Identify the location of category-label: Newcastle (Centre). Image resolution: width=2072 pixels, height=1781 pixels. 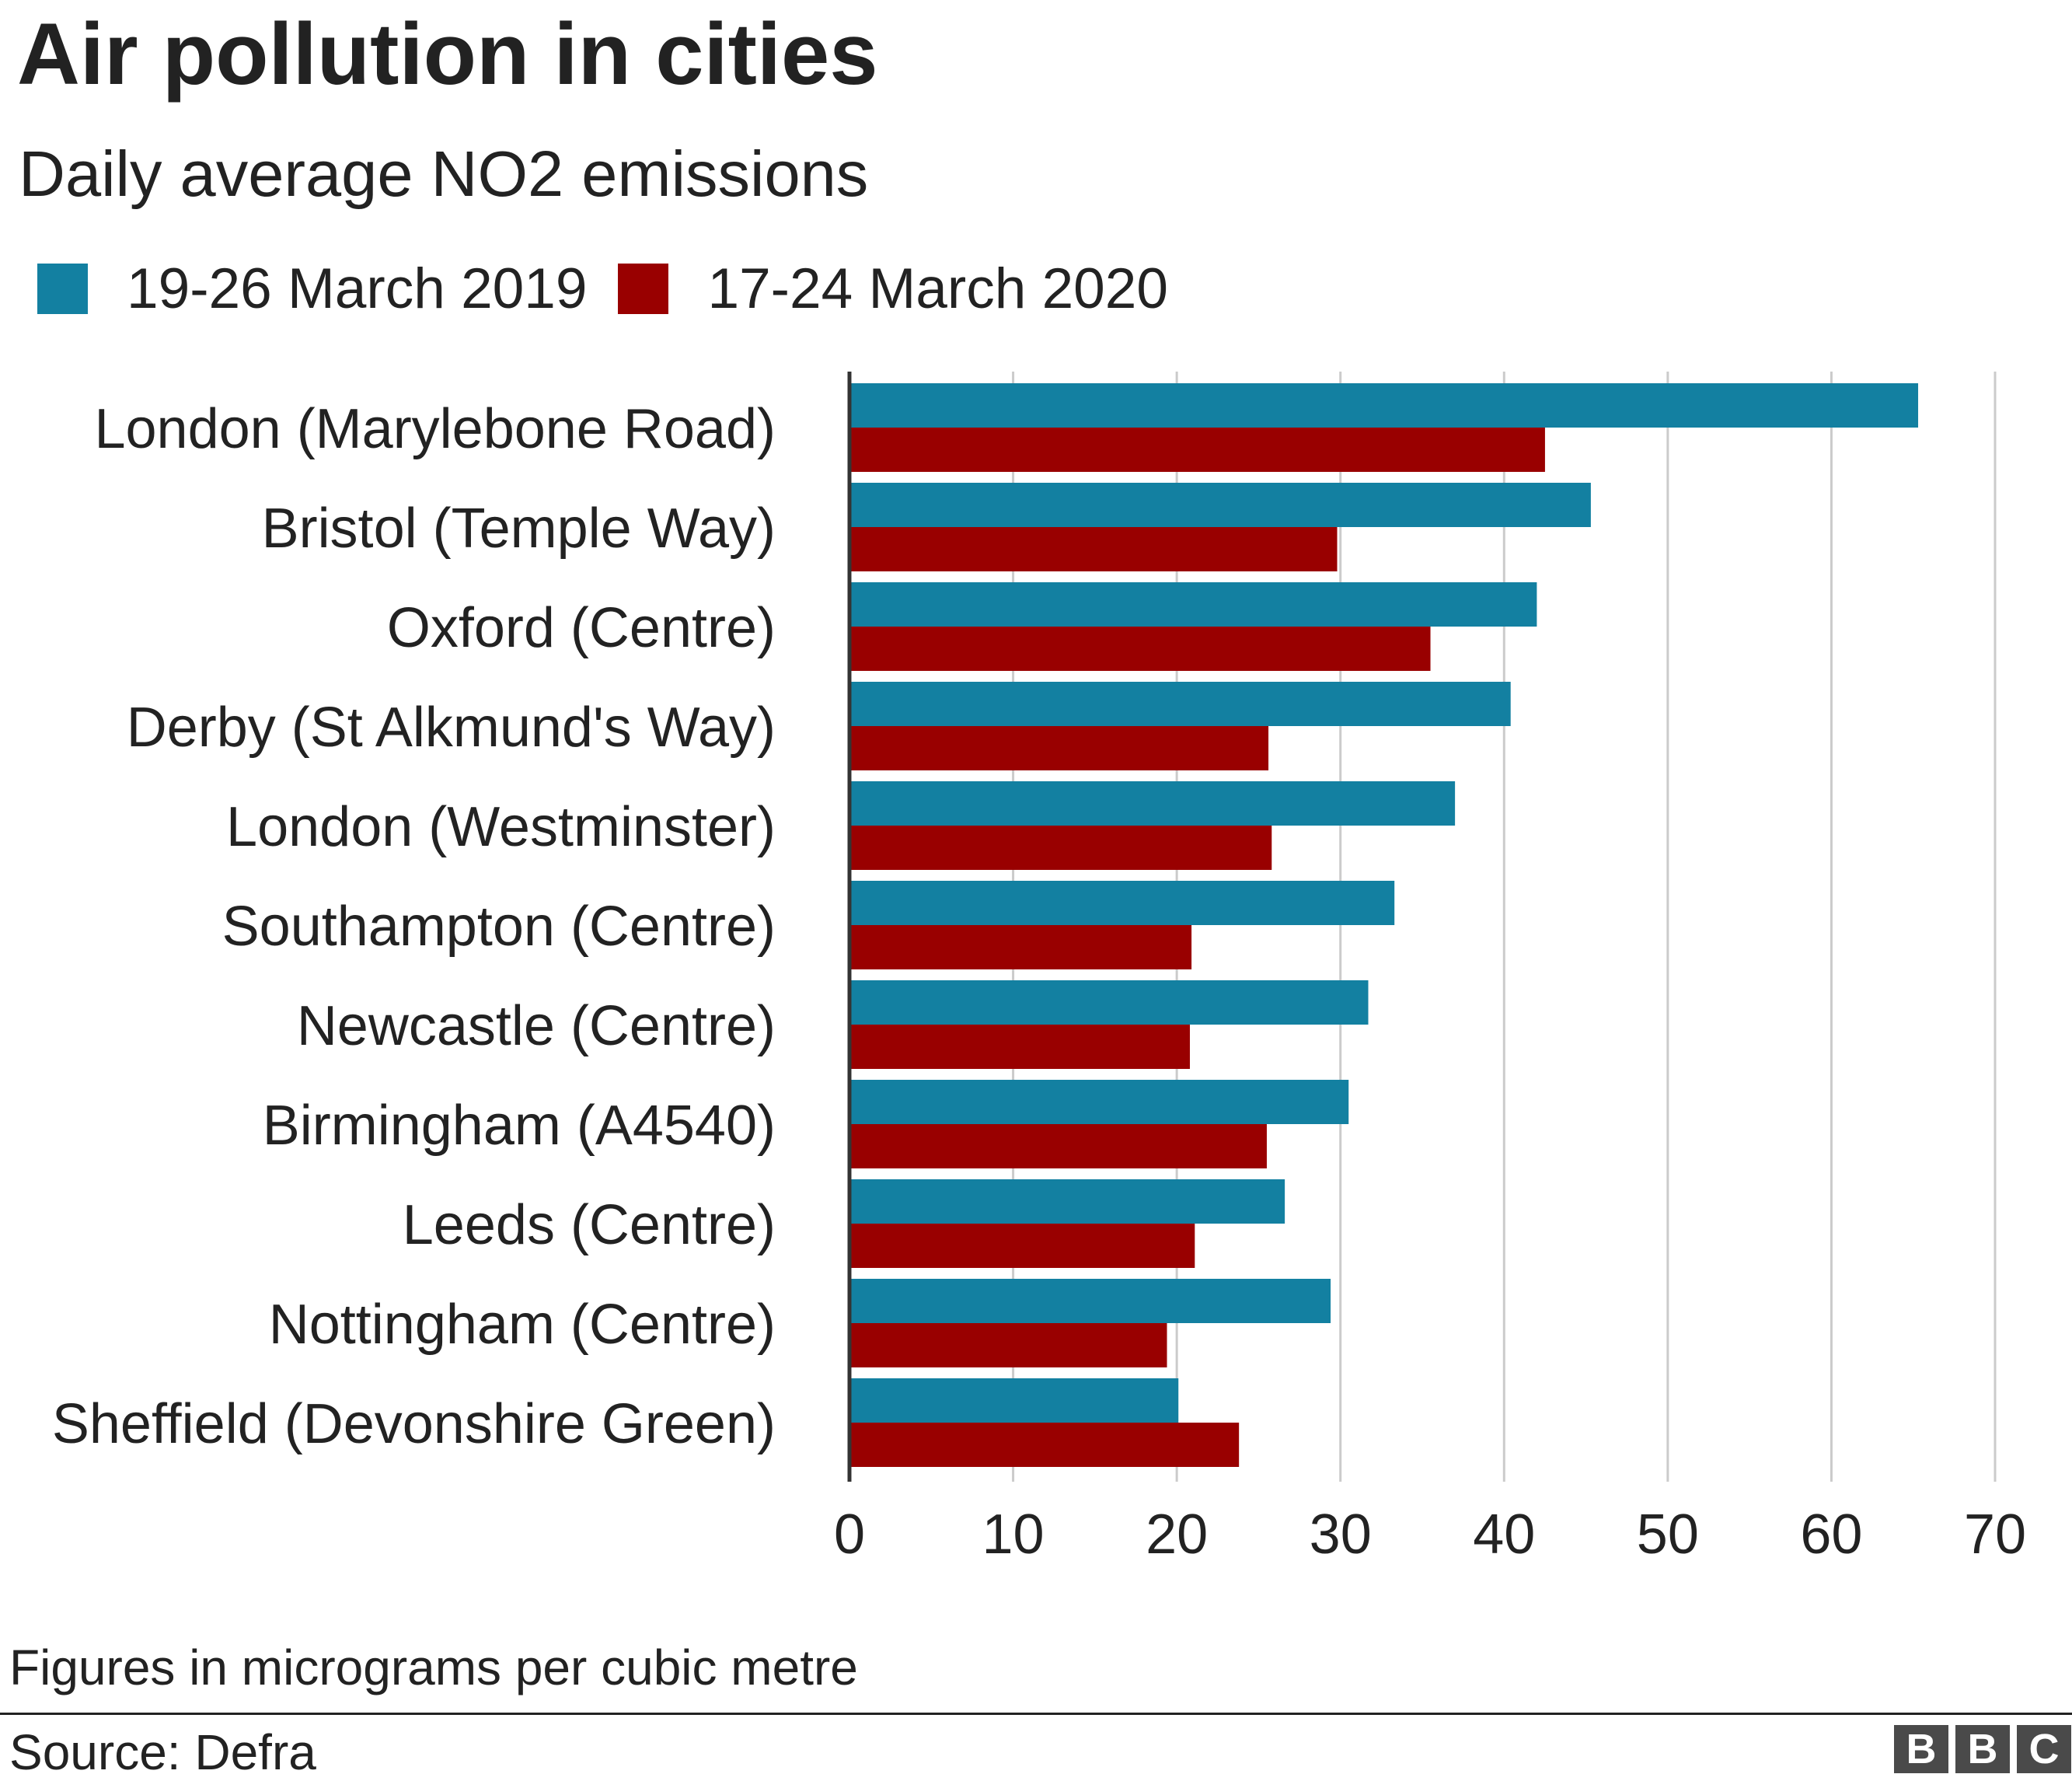
(536, 1026).